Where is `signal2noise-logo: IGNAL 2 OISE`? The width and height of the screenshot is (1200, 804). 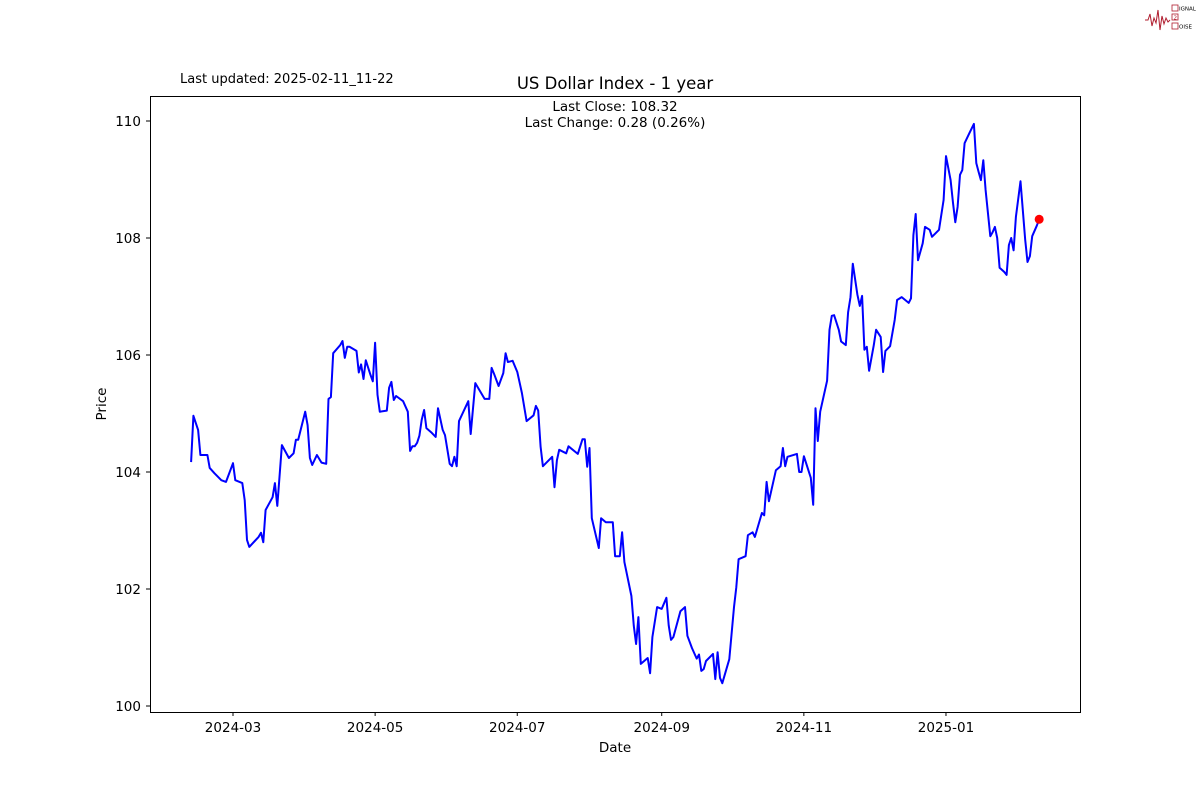
signal2noise-logo: IGNAL 2 OISE is located at coordinates (1171, 17).